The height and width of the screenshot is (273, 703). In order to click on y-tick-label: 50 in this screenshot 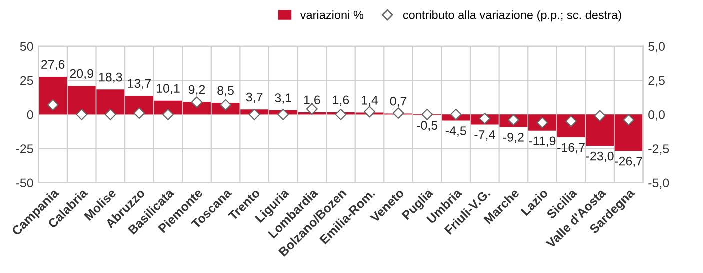, I will do `click(27, 47)`.